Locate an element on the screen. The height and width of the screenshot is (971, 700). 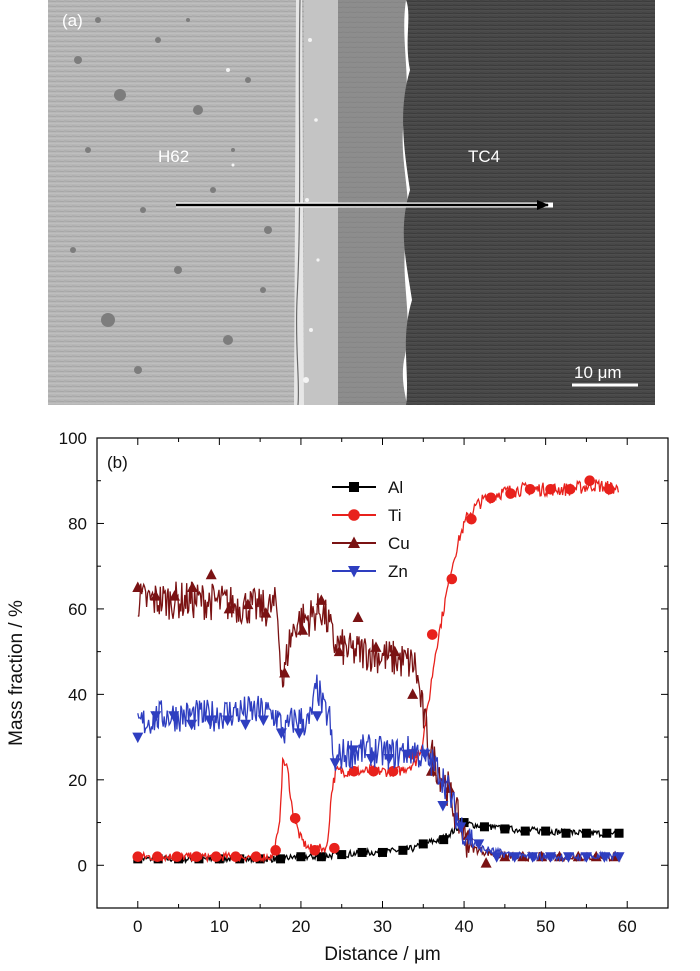
y-tick-label: 60 is located at coordinates (77, 609).